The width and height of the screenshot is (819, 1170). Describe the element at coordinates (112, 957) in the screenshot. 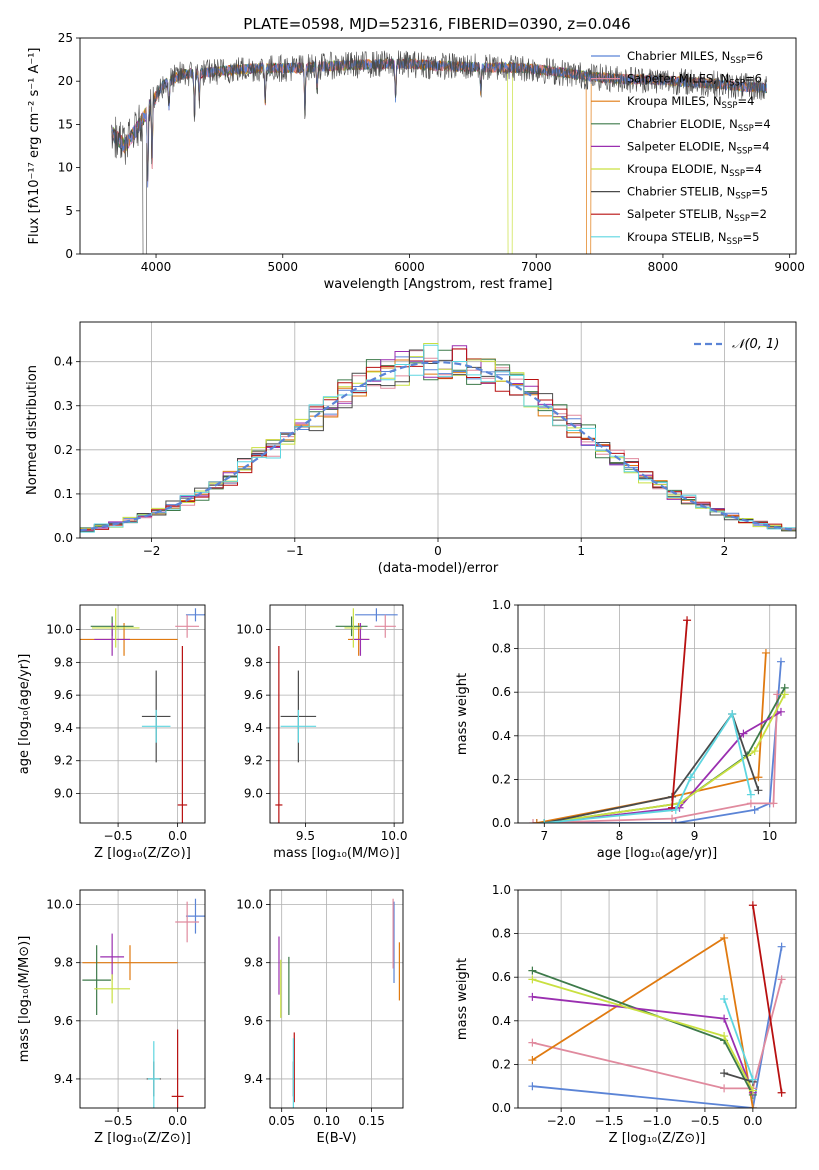

I see `point-salpeter-elodie` at that location.